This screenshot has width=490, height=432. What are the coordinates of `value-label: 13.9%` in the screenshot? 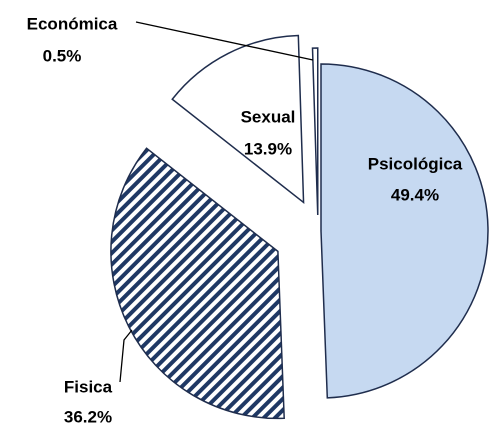 It's located at (268, 148).